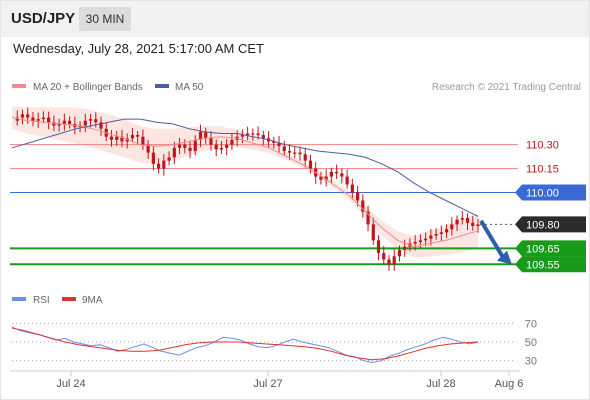 This screenshot has width=590, height=400. What do you see at coordinates (267, 384) in the screenshot?
I see `x-tick-label: Jul 27` at bounding box center [267, 384].